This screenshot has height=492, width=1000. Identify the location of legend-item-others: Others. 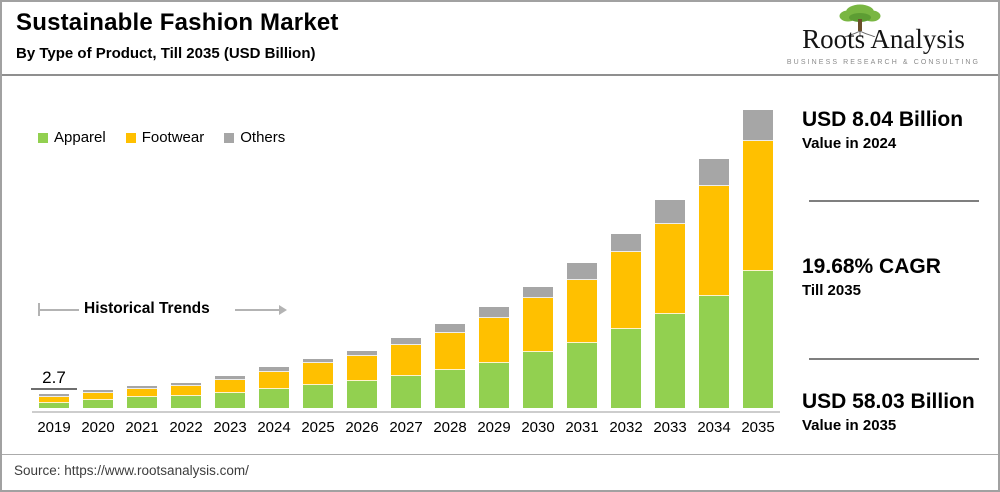
(254, 137).